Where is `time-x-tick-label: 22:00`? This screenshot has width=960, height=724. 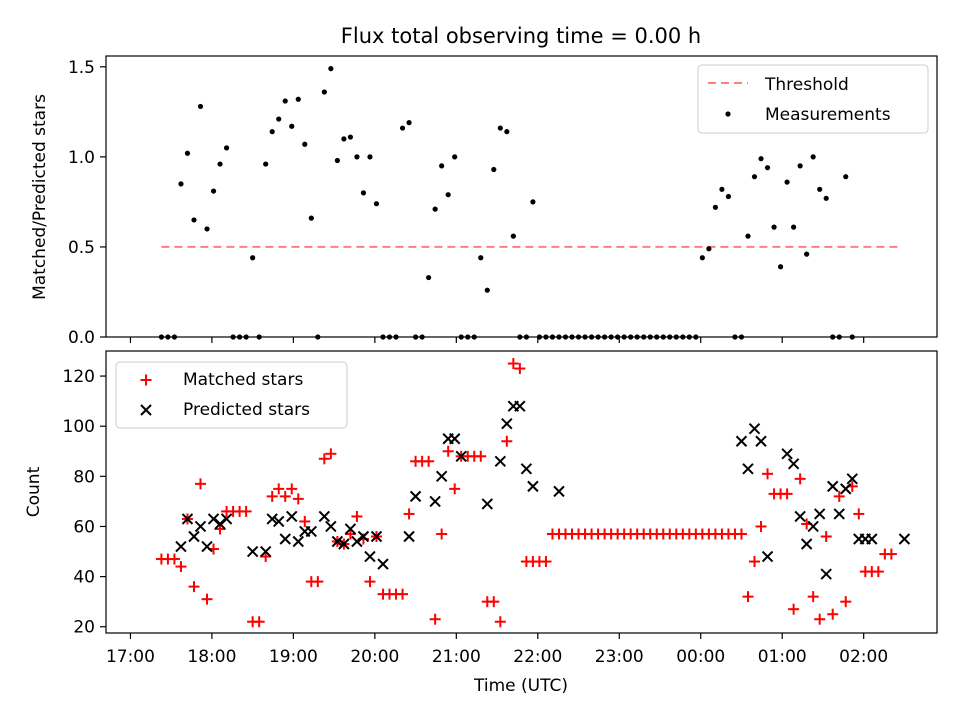 time-x-tick-label: 22:00 is located at coordinates (537, 657).